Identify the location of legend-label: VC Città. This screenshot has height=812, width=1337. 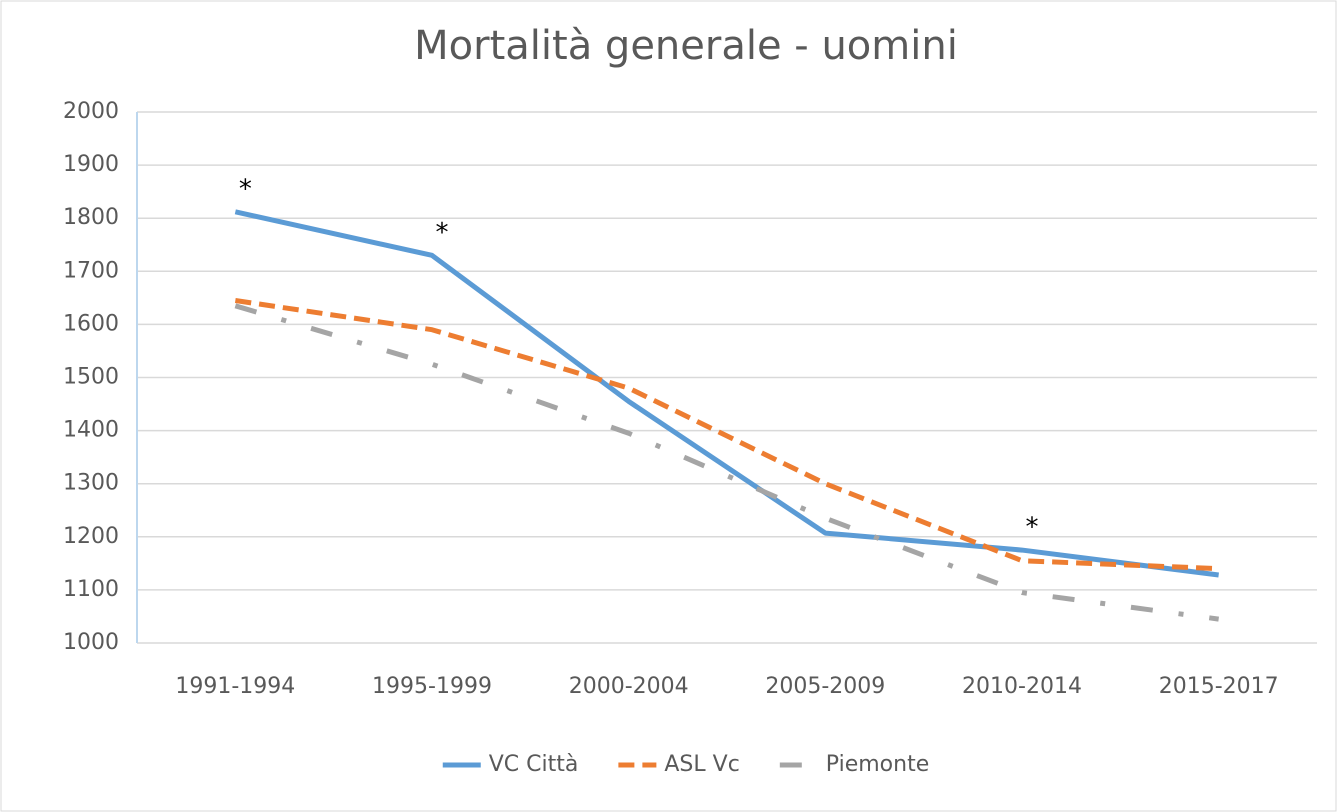
(534, 764).